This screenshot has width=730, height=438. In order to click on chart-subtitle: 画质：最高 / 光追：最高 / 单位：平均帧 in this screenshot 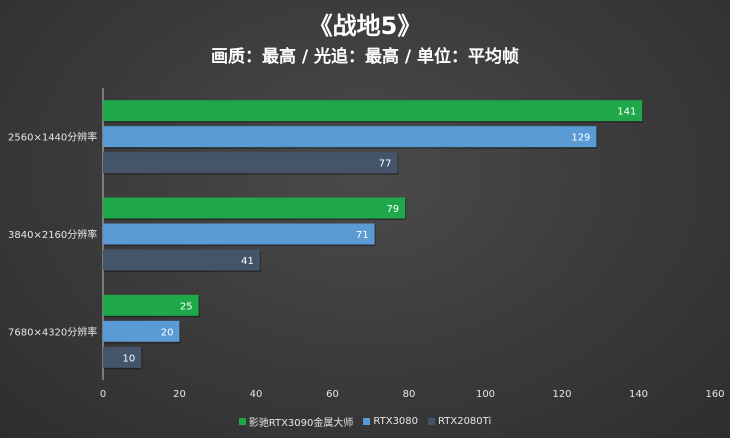, I will do `click(365, 57)`.